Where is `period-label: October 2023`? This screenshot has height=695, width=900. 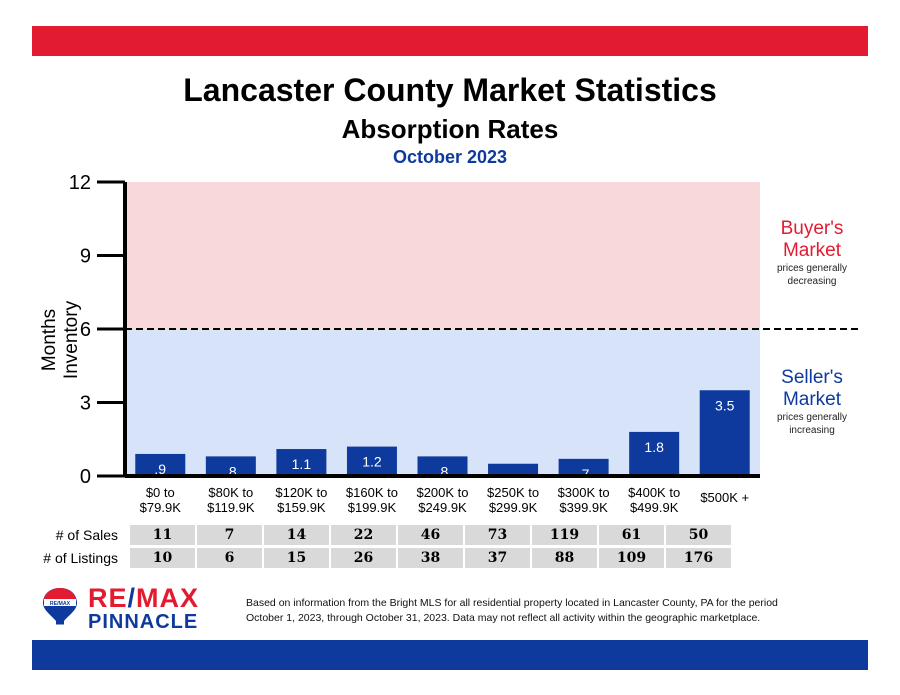
period-label: October 2023 is located at coordinates (450, 157).